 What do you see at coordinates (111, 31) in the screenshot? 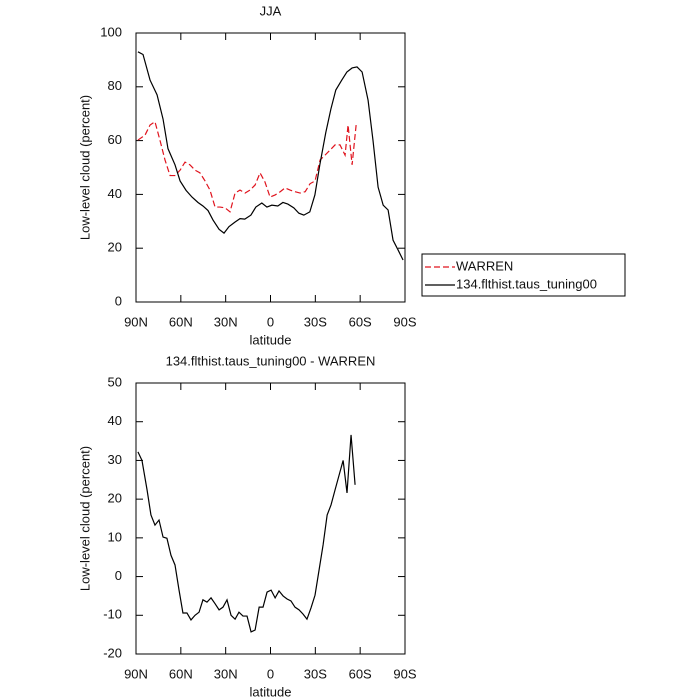
I see `y-tick-label: 100` at bounding box center [111, 31].